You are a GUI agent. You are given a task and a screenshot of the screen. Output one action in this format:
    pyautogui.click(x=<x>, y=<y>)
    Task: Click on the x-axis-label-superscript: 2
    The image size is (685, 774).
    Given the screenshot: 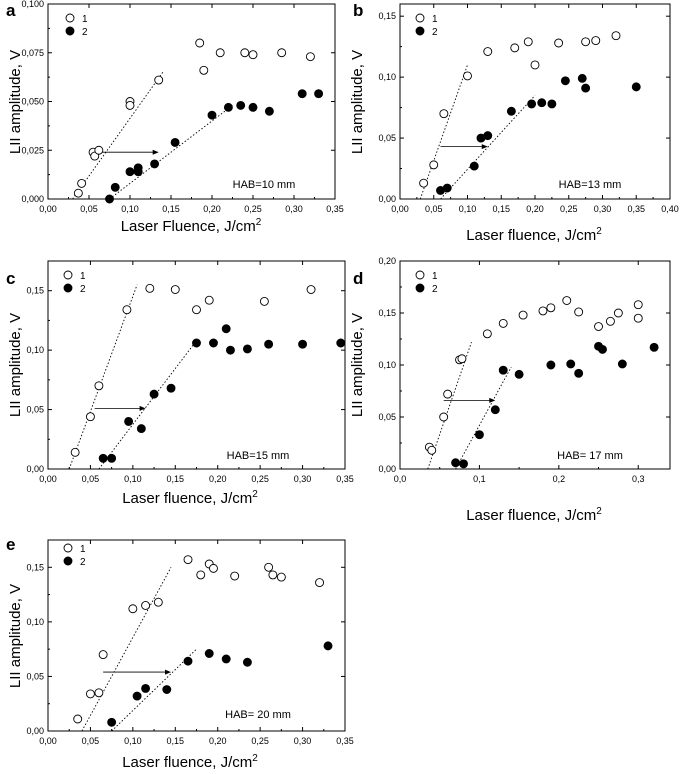 What is the action you would take?
    pyautogui.click(x=259, y=222)
    